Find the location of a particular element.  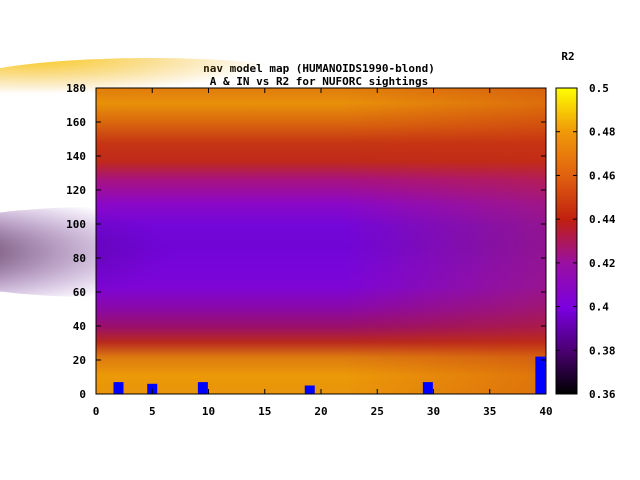

y-tick-label: 0 is located at coordinates (82, 394).